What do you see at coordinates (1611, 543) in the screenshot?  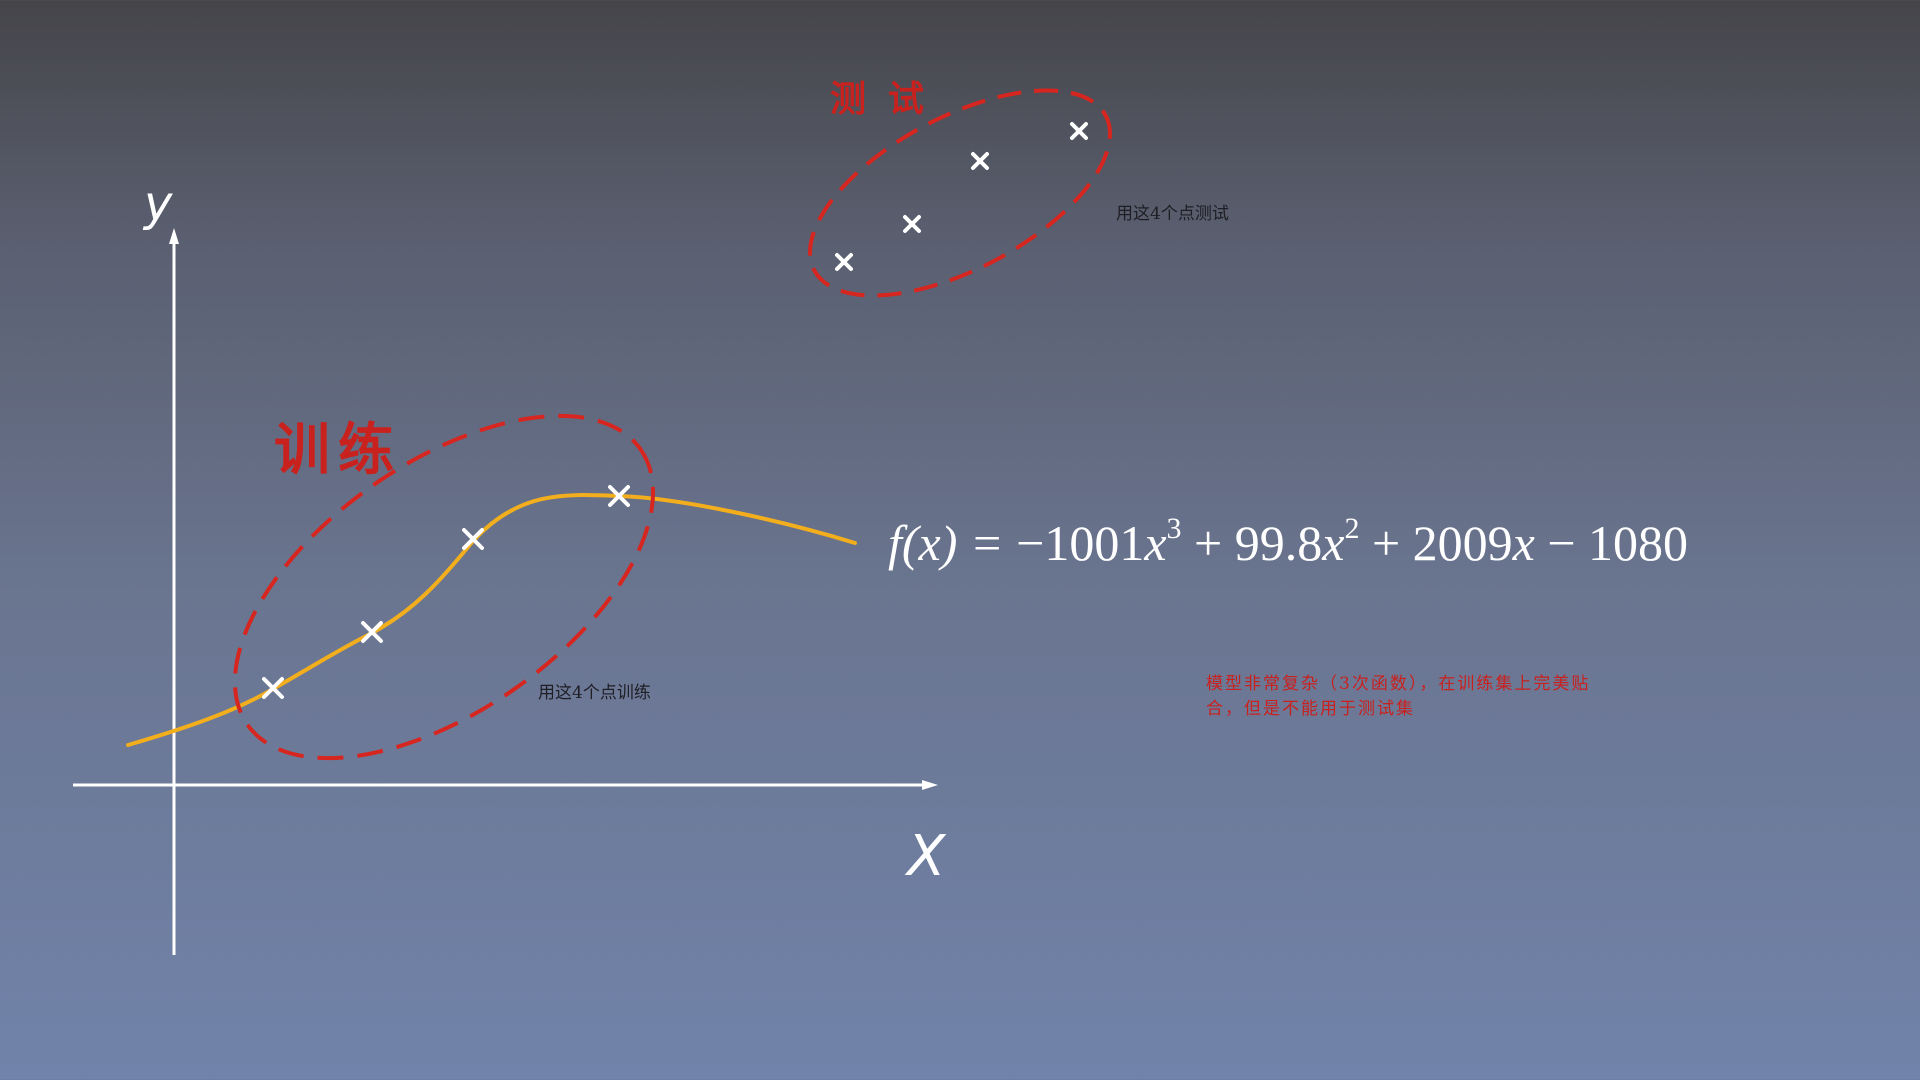 I see `formula-term4: − 1080` at bounding box center [1611, 543].